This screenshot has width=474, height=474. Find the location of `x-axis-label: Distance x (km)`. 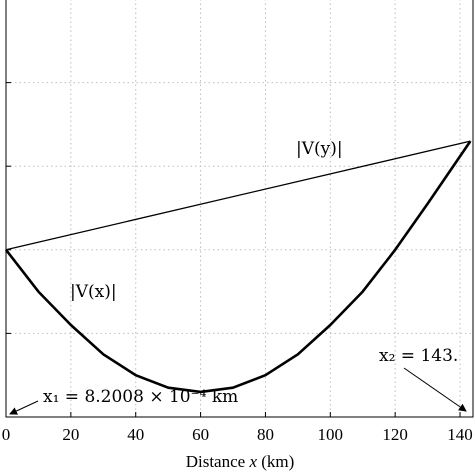

x-axis-label: Distance x (km) is located at coordinates (240, 461).